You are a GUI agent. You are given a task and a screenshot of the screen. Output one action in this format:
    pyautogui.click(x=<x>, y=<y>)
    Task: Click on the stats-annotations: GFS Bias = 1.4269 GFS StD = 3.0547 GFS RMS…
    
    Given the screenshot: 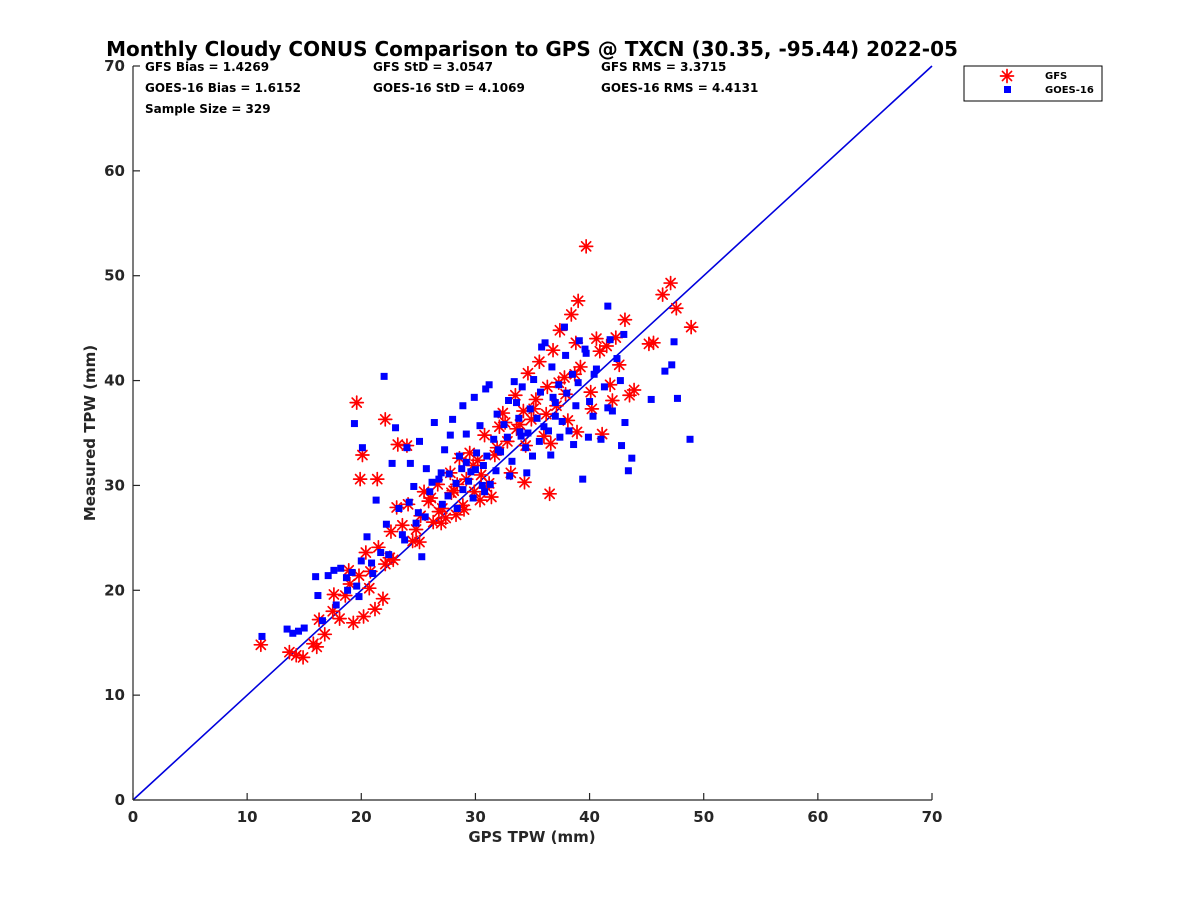 What is the action you would take?
    pyautogui.click(x=451, y=88)
    